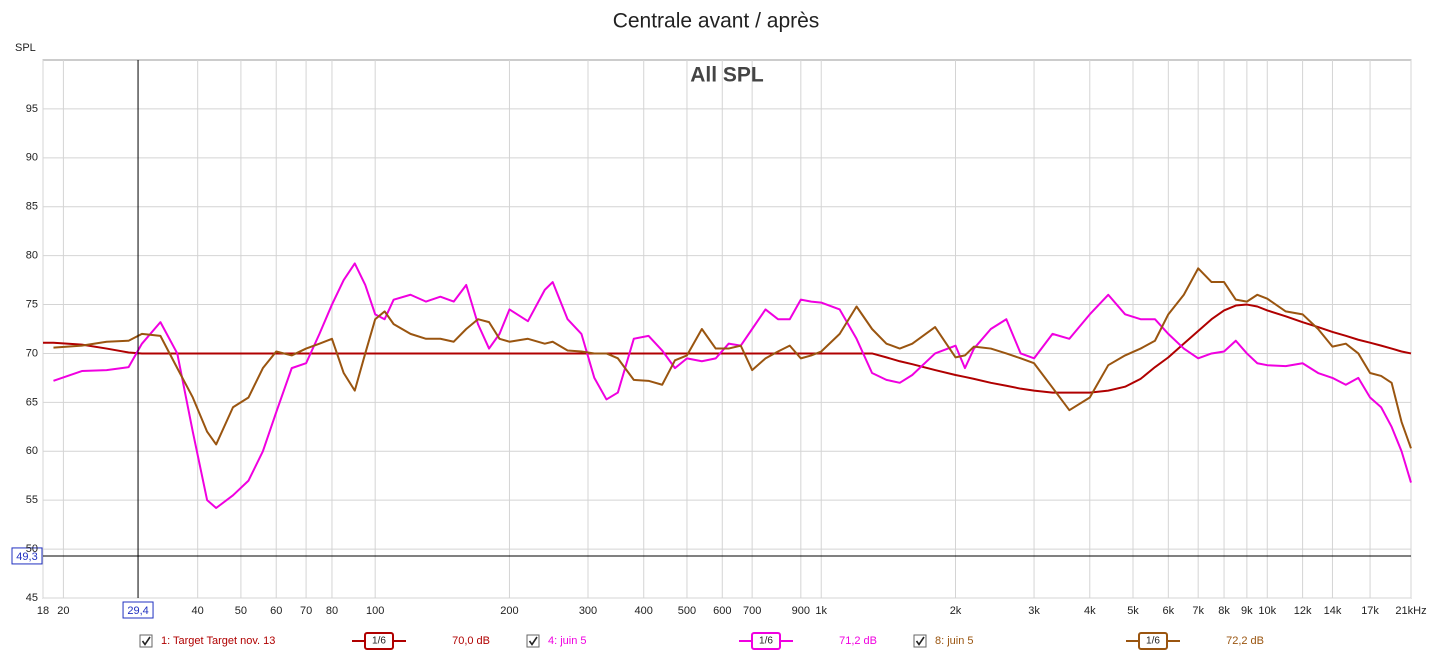 Image resolution: width=1433 pixels, height=660 pixels. I want to click on legend-level: 70,0 dB, so click(471, 641).